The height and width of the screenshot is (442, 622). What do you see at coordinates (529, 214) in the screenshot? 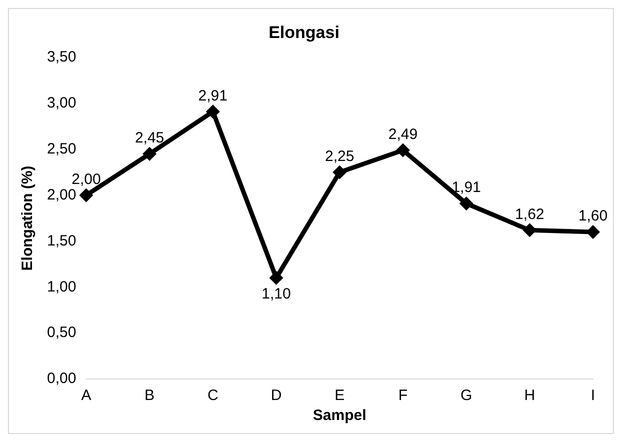
I see `data-label: 1,62` at bounding box center [529, 214].